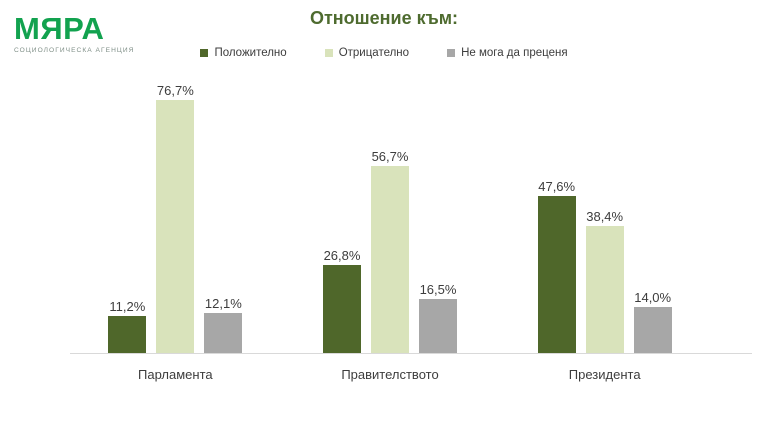 The height and width of the screenshot is (432, 768). What do you see at coordinates (438, 289) in the screenshot?
I see `bar-value-label: 16,5%` at bounding box center [438, 289].